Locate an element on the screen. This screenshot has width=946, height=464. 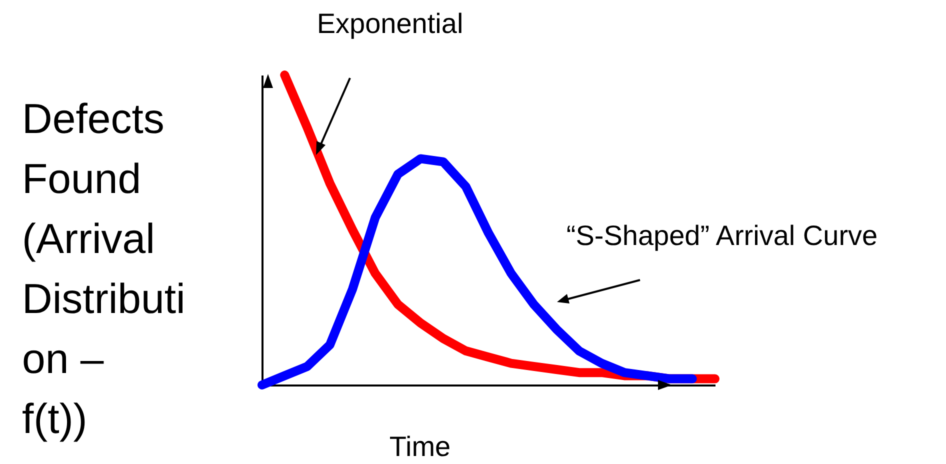
text: “S-Shaped” Arrival Curve is located at coordinates (722, 235).